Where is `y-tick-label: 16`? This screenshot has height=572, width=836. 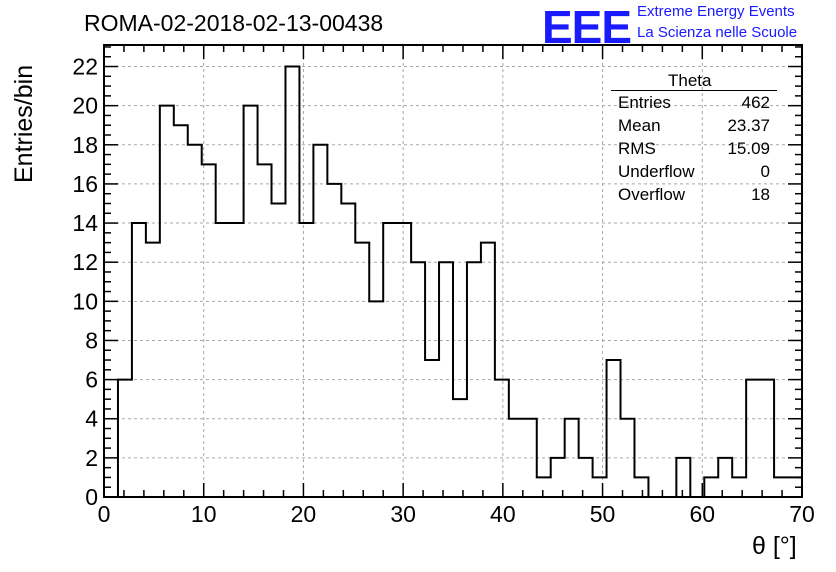
y-tick-label: 16 is located at coordinates (85, 184).